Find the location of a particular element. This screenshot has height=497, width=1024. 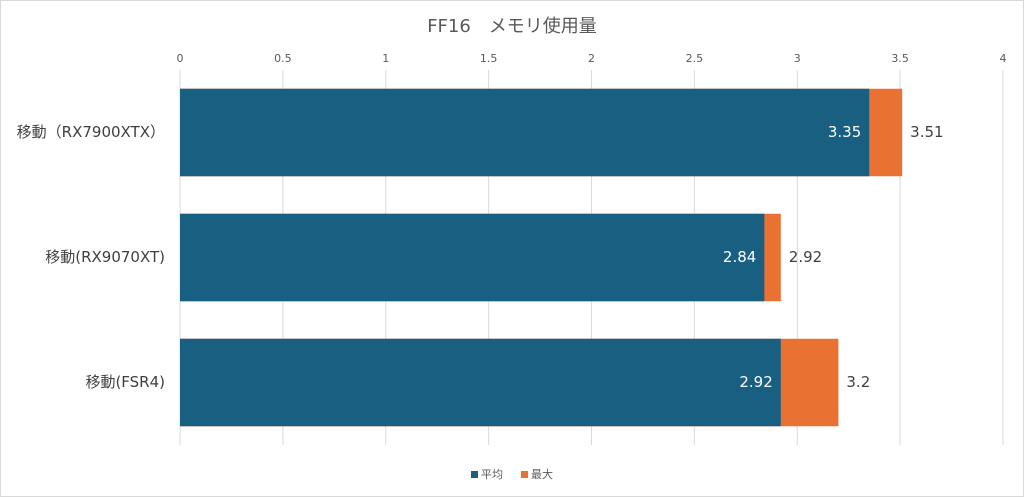

data-label: 3.2 is located at coordinates (858, 382).